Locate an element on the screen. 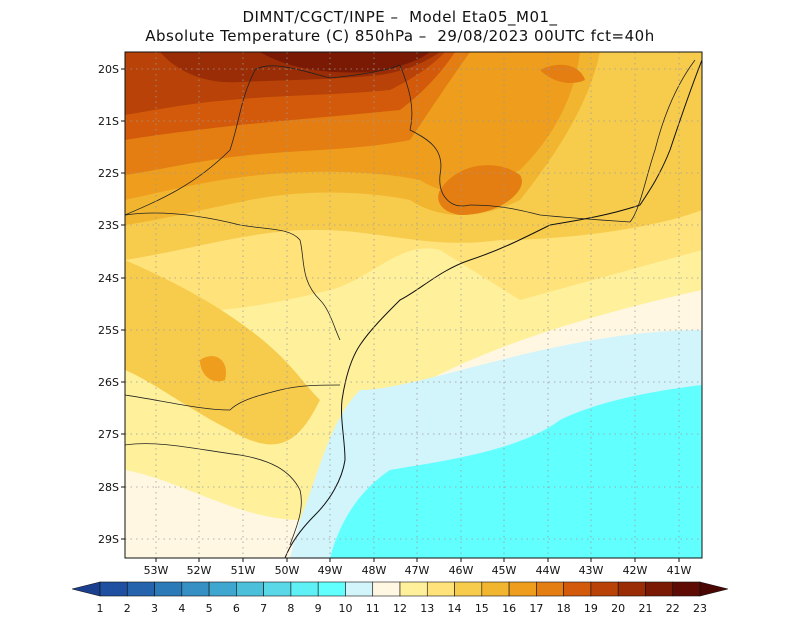  colorbar-label: 10 is located at coordinates (345, 608).